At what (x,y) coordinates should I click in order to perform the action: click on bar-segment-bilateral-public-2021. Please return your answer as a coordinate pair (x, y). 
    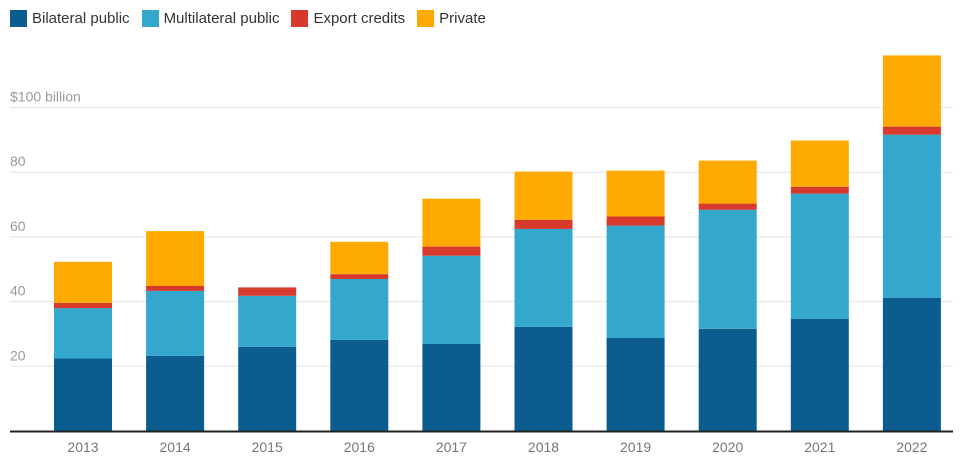
    Looking at the image, I should click on (819, 374).